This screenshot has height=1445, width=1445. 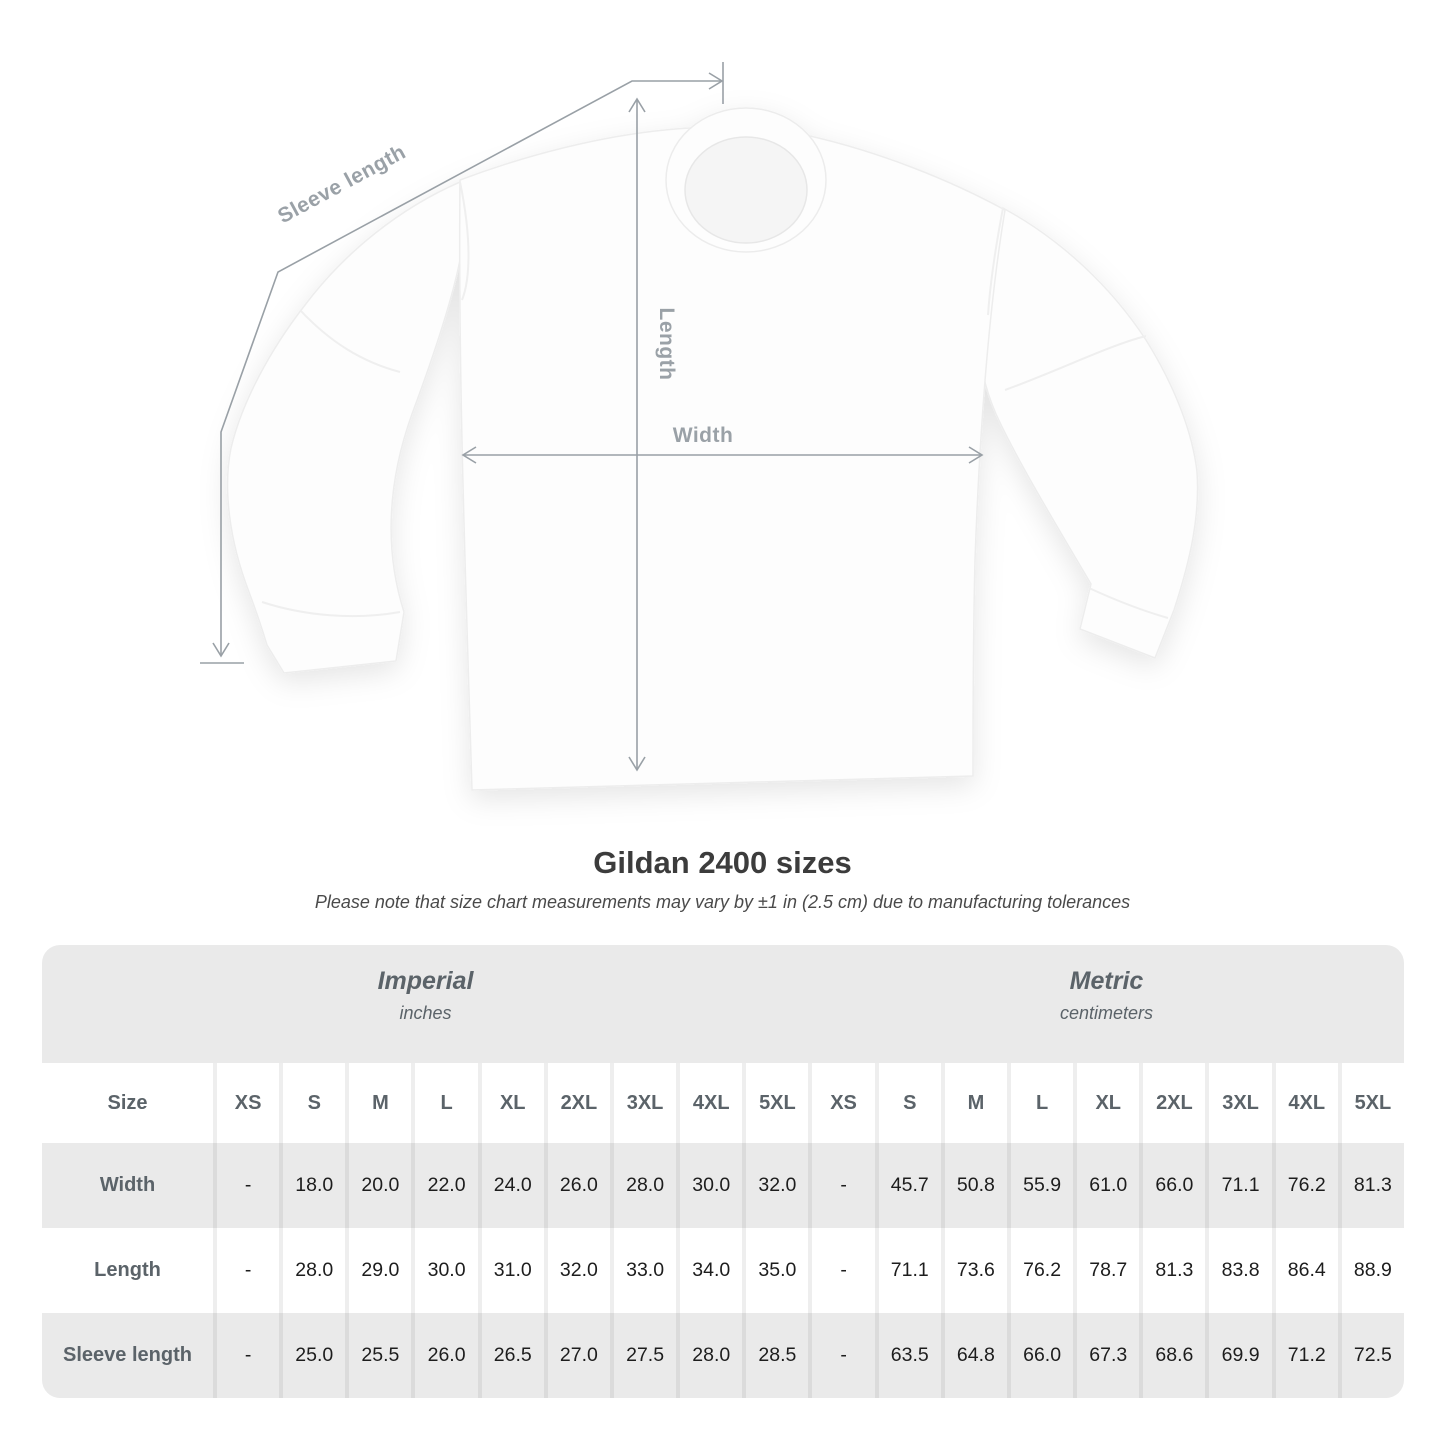 What do you see at coordinates (775, 1103) in the screenshot?
I see `size-header-imperial-5xl: 5XL` at bounding box center [775, 1103].